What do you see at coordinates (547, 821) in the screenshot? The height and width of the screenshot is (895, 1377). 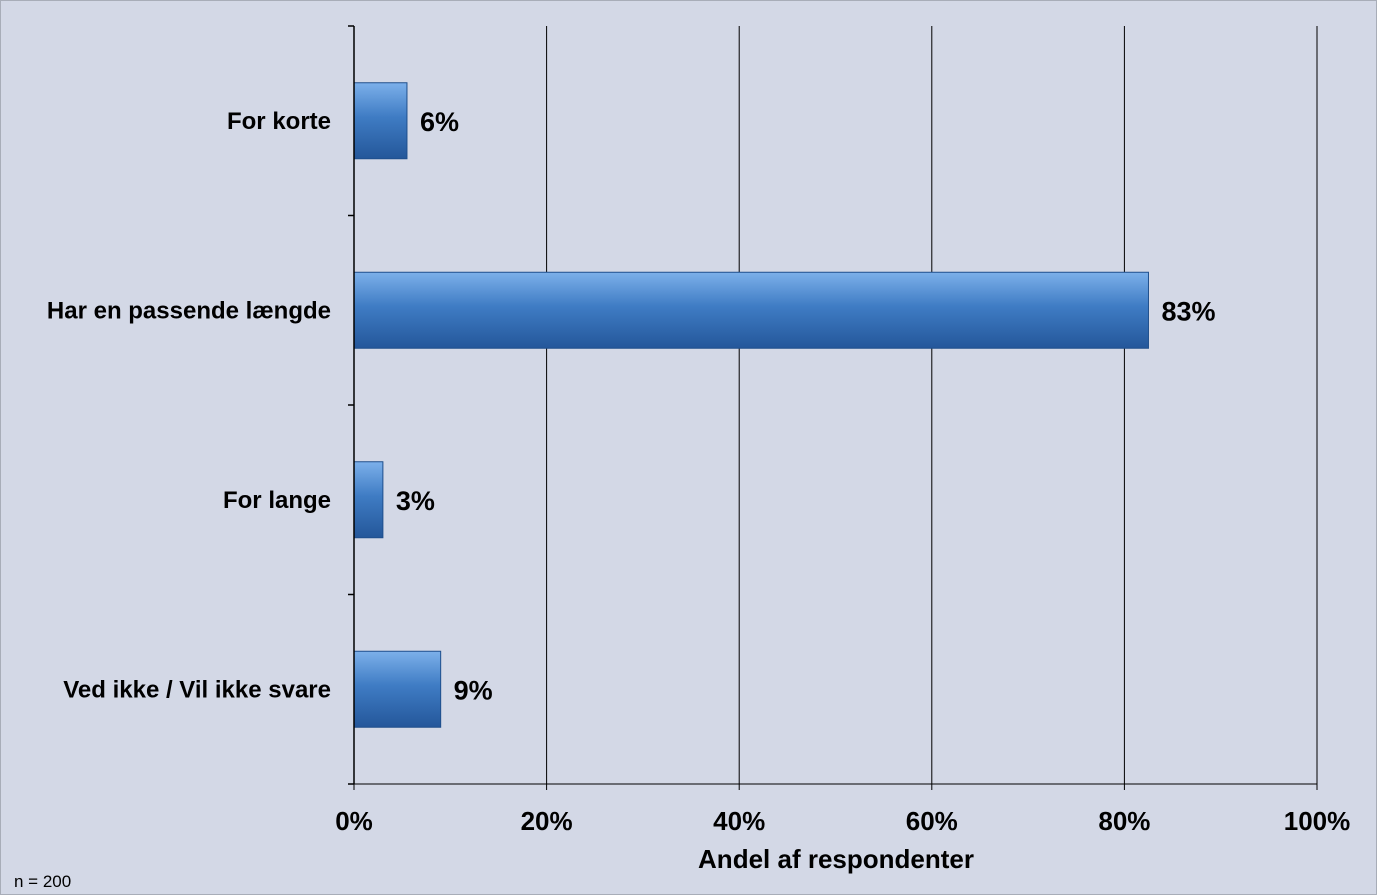 I see `x-tick-label: 20%` at bounding box center [547, 821].